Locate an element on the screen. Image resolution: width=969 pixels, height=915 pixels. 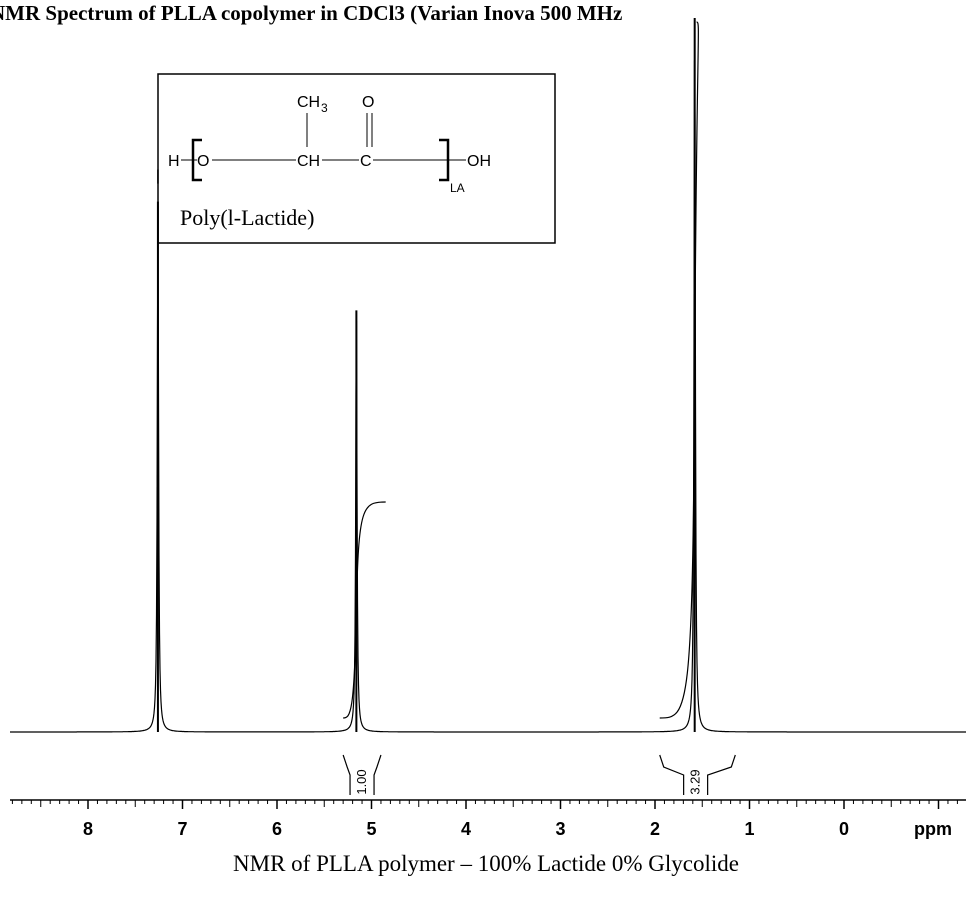
x-tick-label: 4 is located at coordinates (466, 829).